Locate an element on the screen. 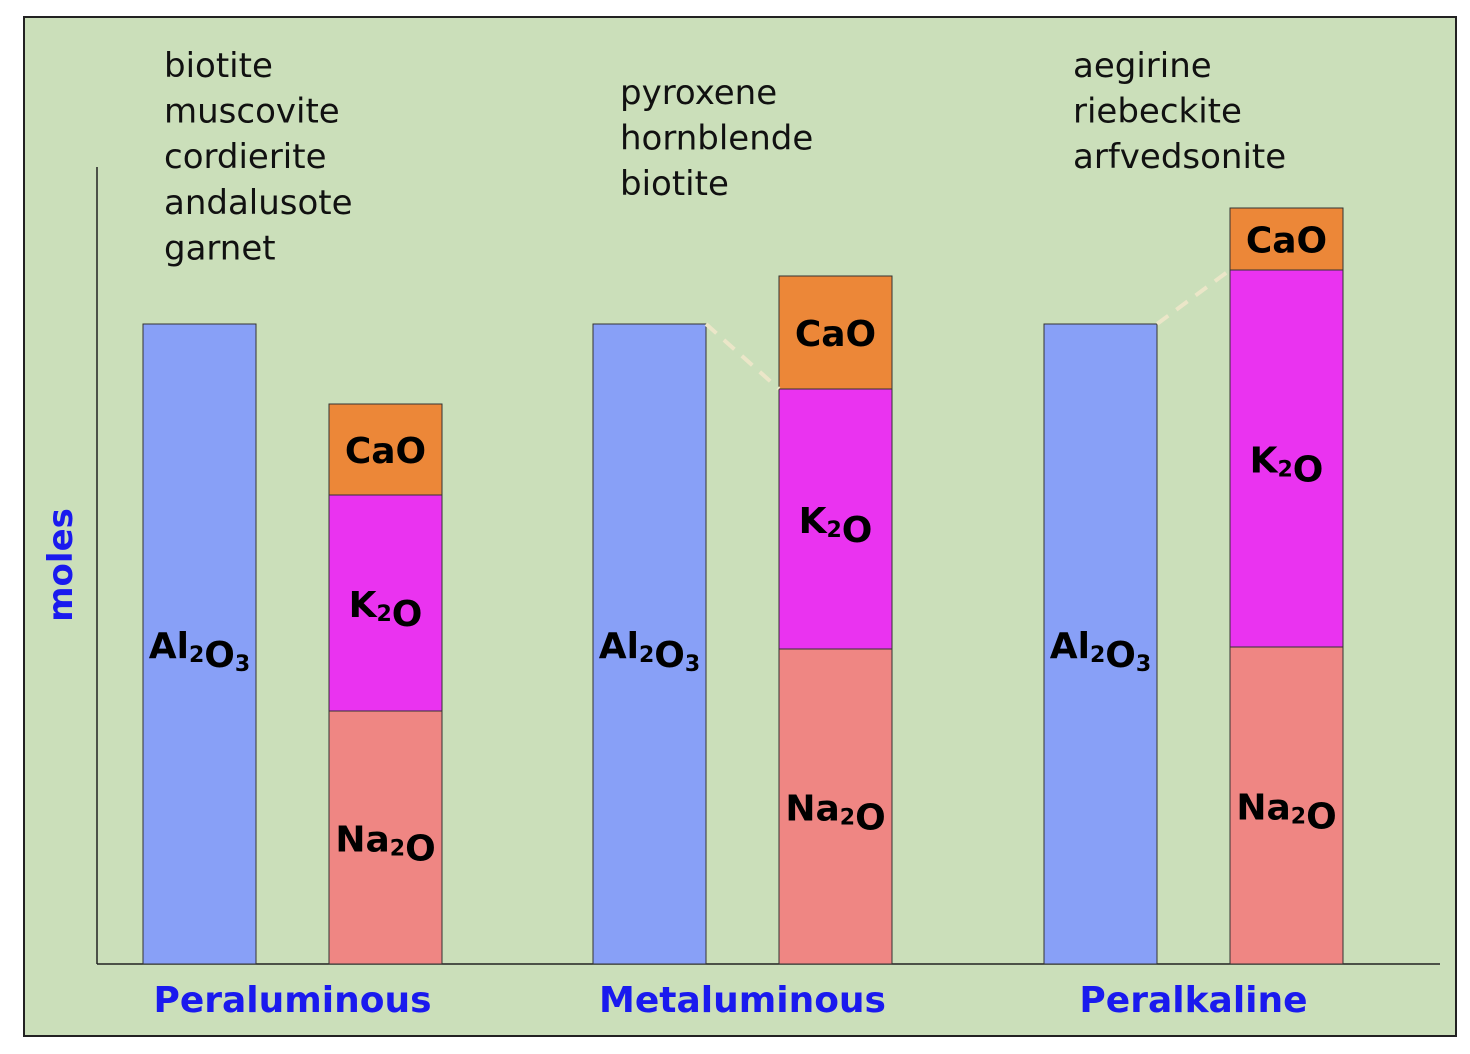 The image size is (1470, 1054). peraluminous-bar-cao is located at coordinates (385, 449).